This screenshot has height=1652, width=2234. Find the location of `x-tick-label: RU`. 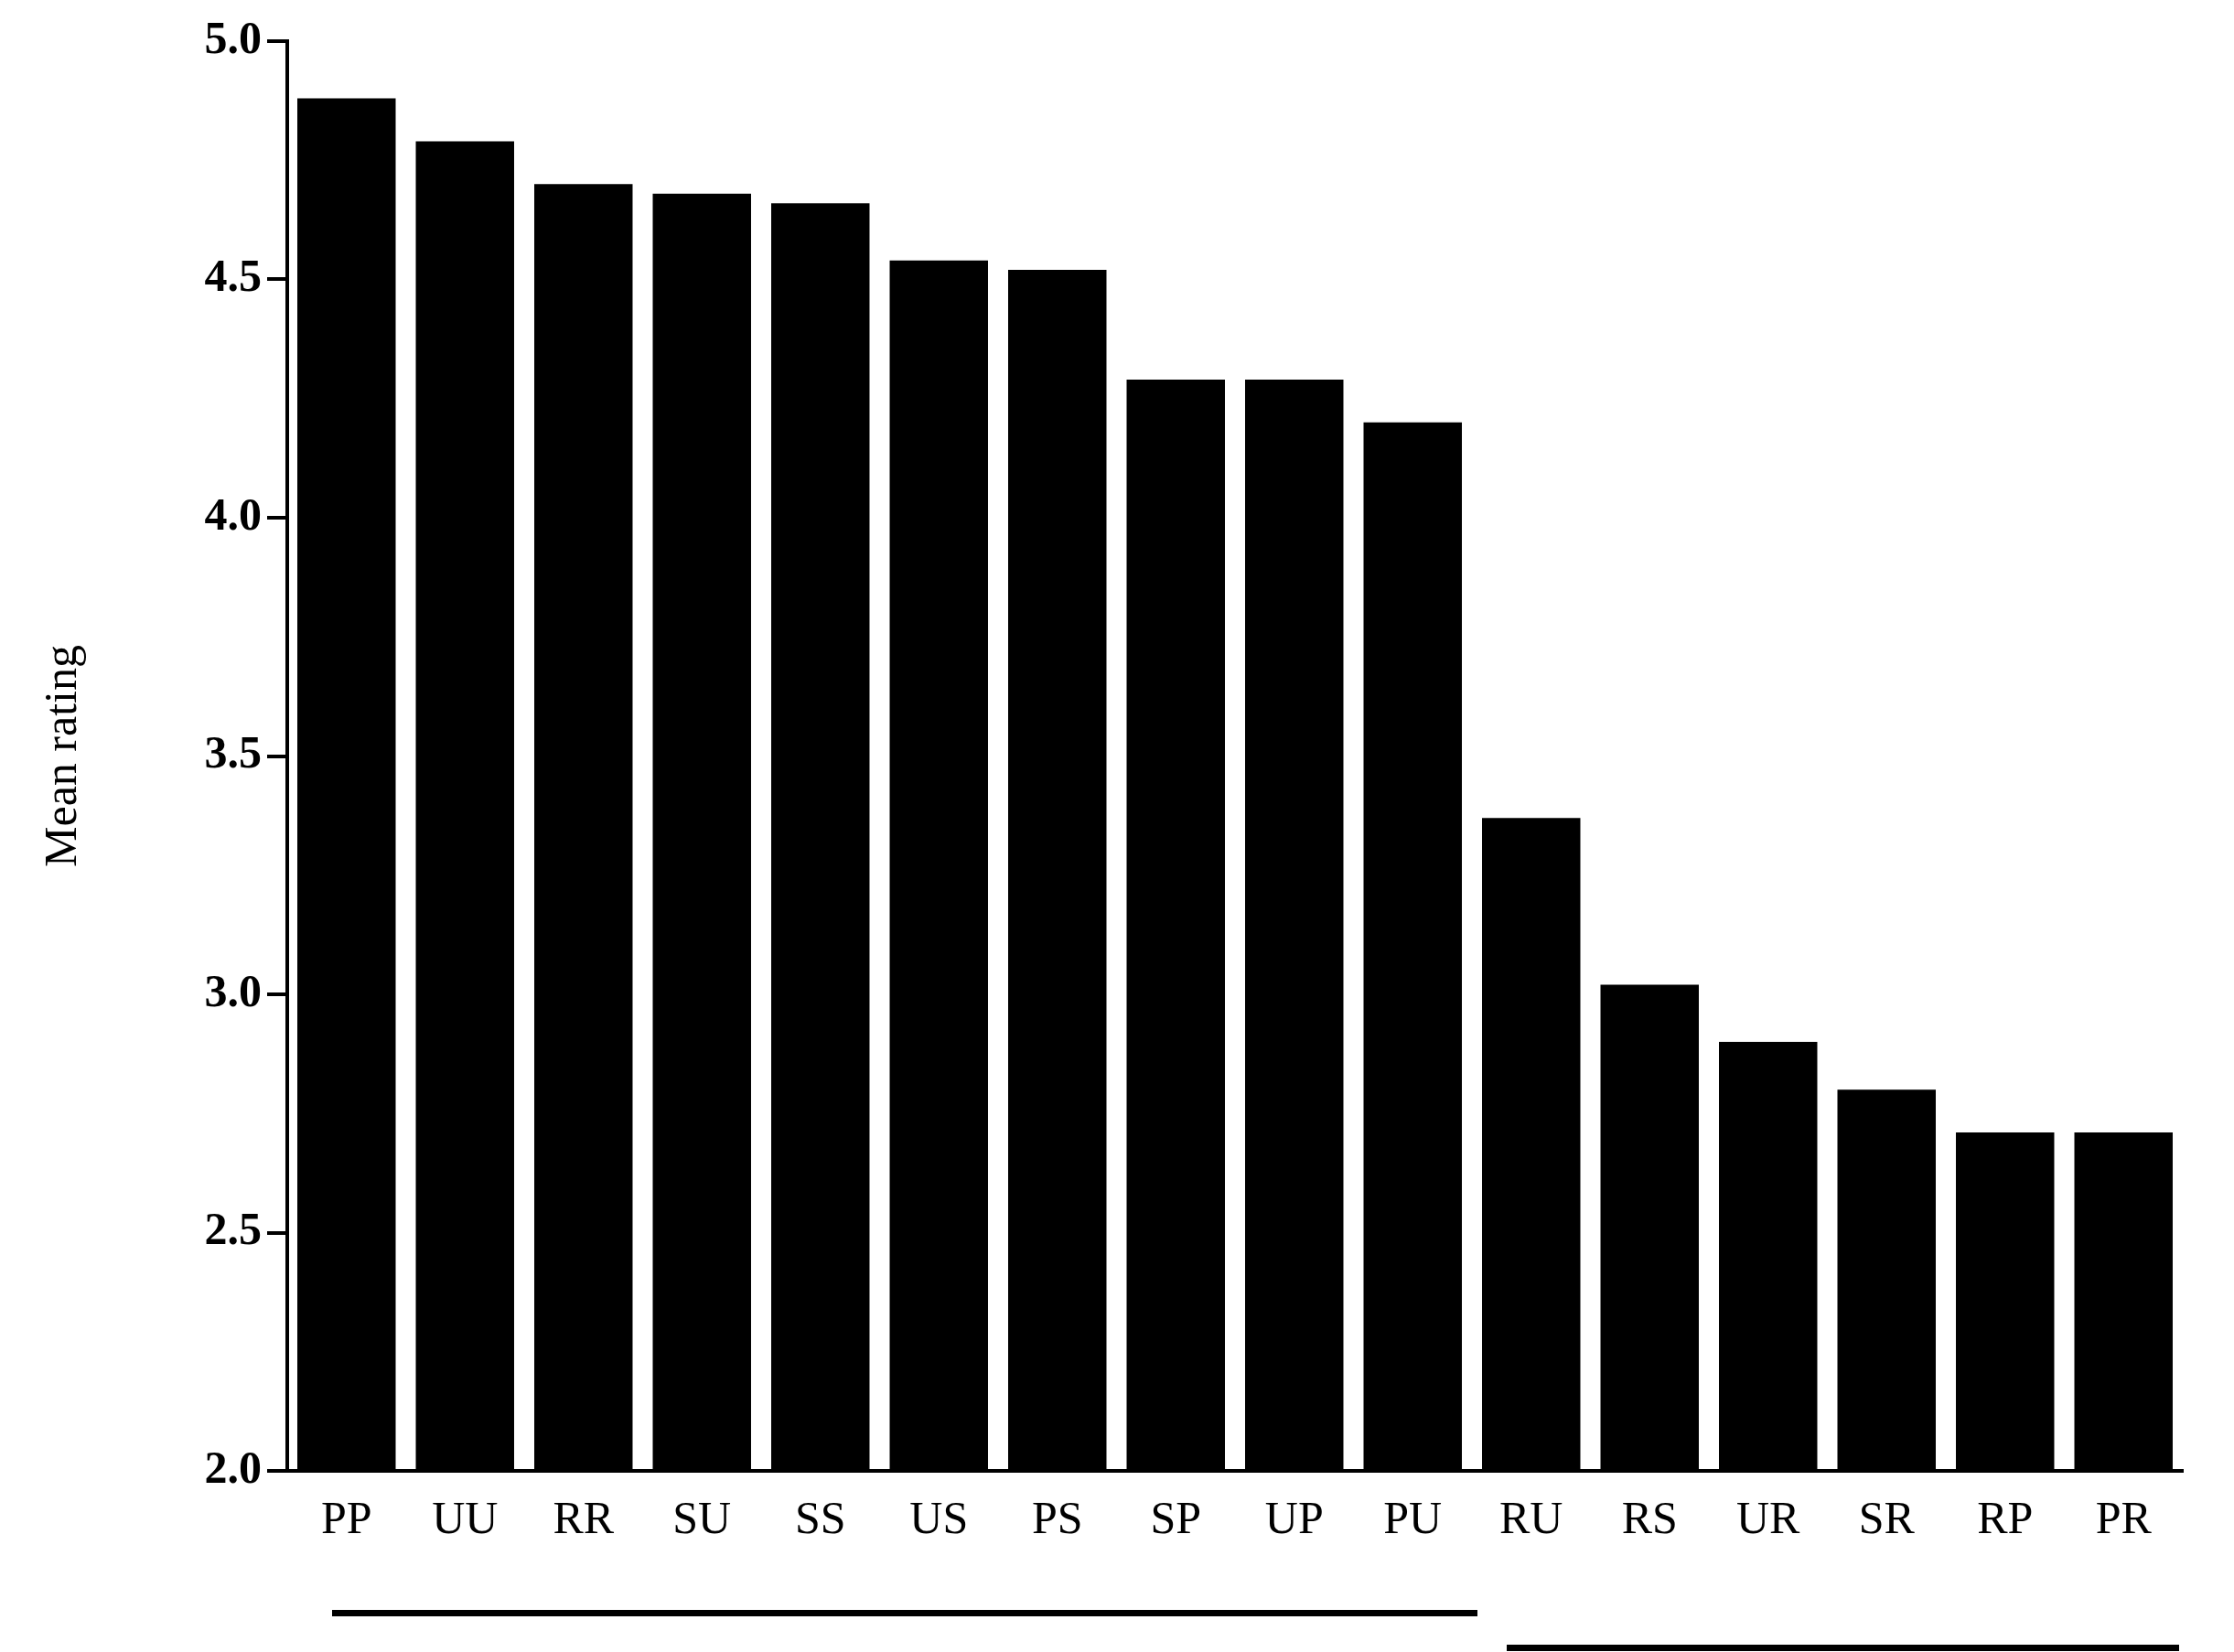

x-tick-label: RU is located at coordinates (1531, 1518).